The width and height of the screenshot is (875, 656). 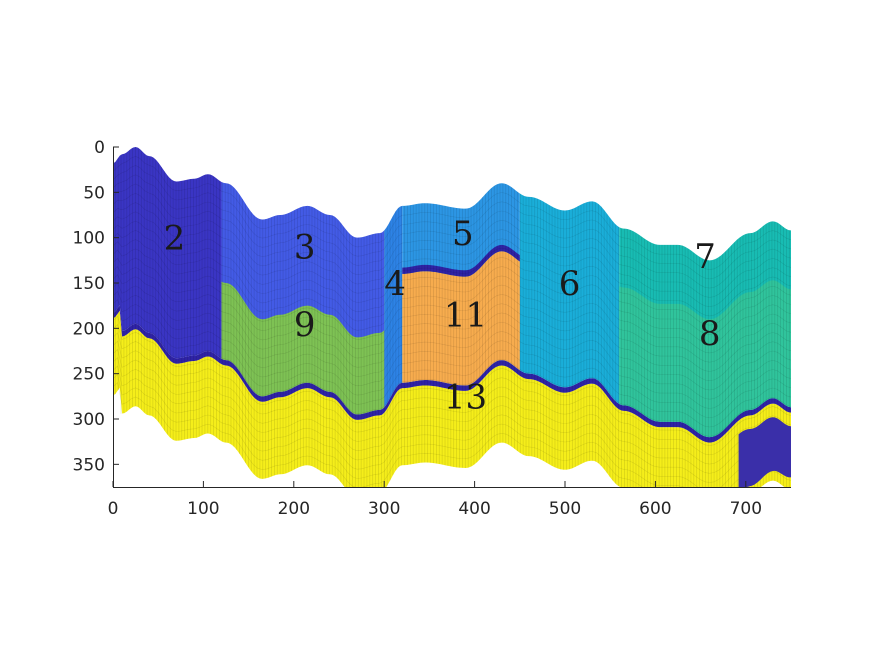 What do you see at coordinates (305, 248) in the screenshot?
I see `region-label-3: 3` at bounding box center [305, 248].